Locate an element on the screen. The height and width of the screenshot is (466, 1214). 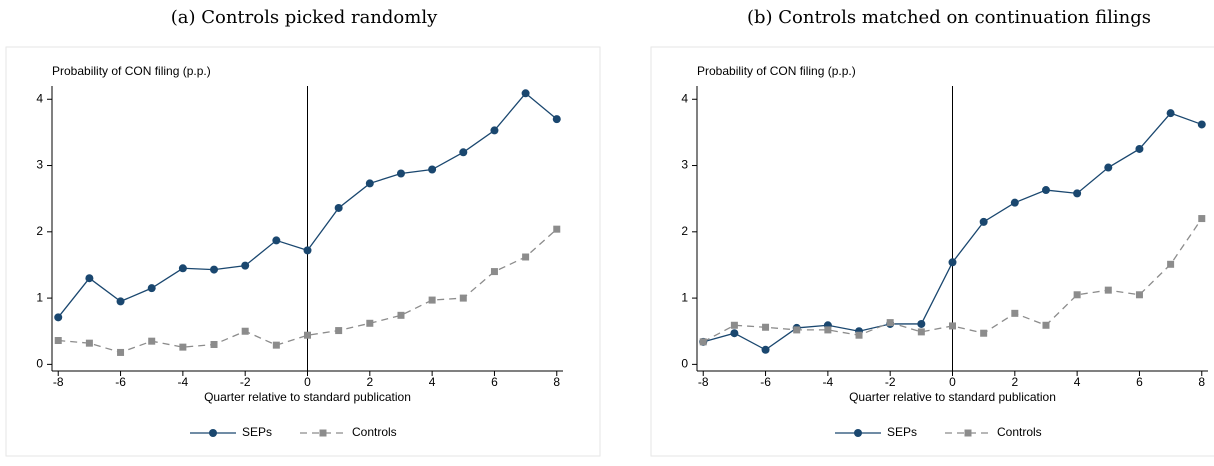
x-tick-label: -2 is located at coordinates (245, 382).